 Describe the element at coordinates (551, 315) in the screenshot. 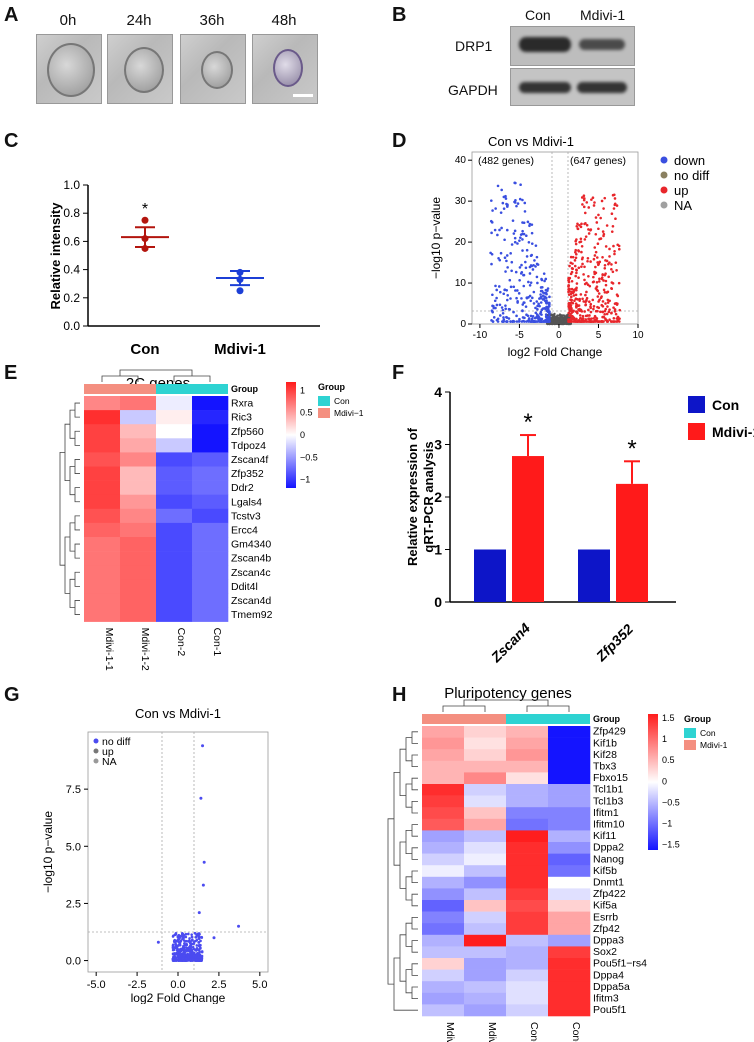

I see `d-point-nodiff` at that location.